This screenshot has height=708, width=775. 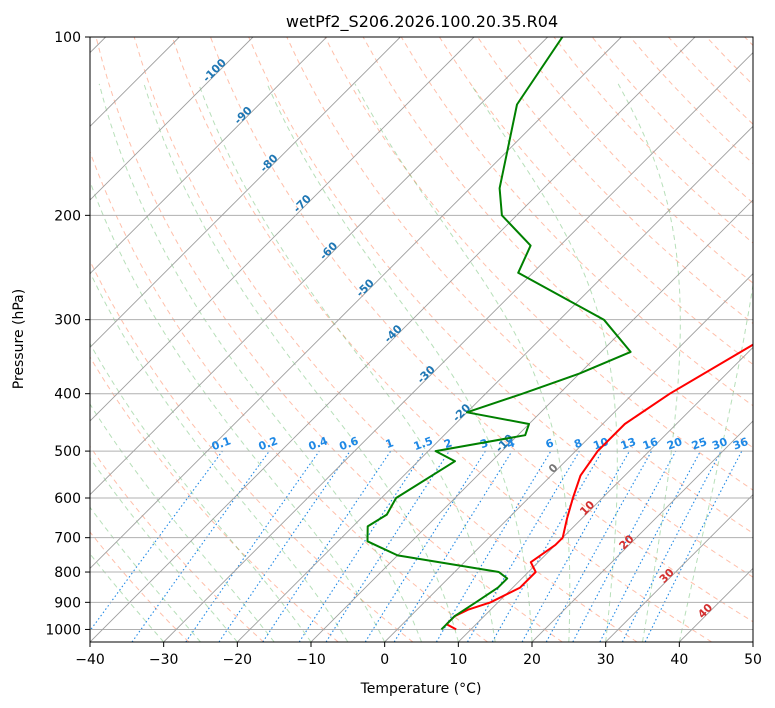 What do you see at coordinates (19, 339) in the screenshot?
I see `y-axis-label: Pressure (hPa)` at bounding box center [19, 339].